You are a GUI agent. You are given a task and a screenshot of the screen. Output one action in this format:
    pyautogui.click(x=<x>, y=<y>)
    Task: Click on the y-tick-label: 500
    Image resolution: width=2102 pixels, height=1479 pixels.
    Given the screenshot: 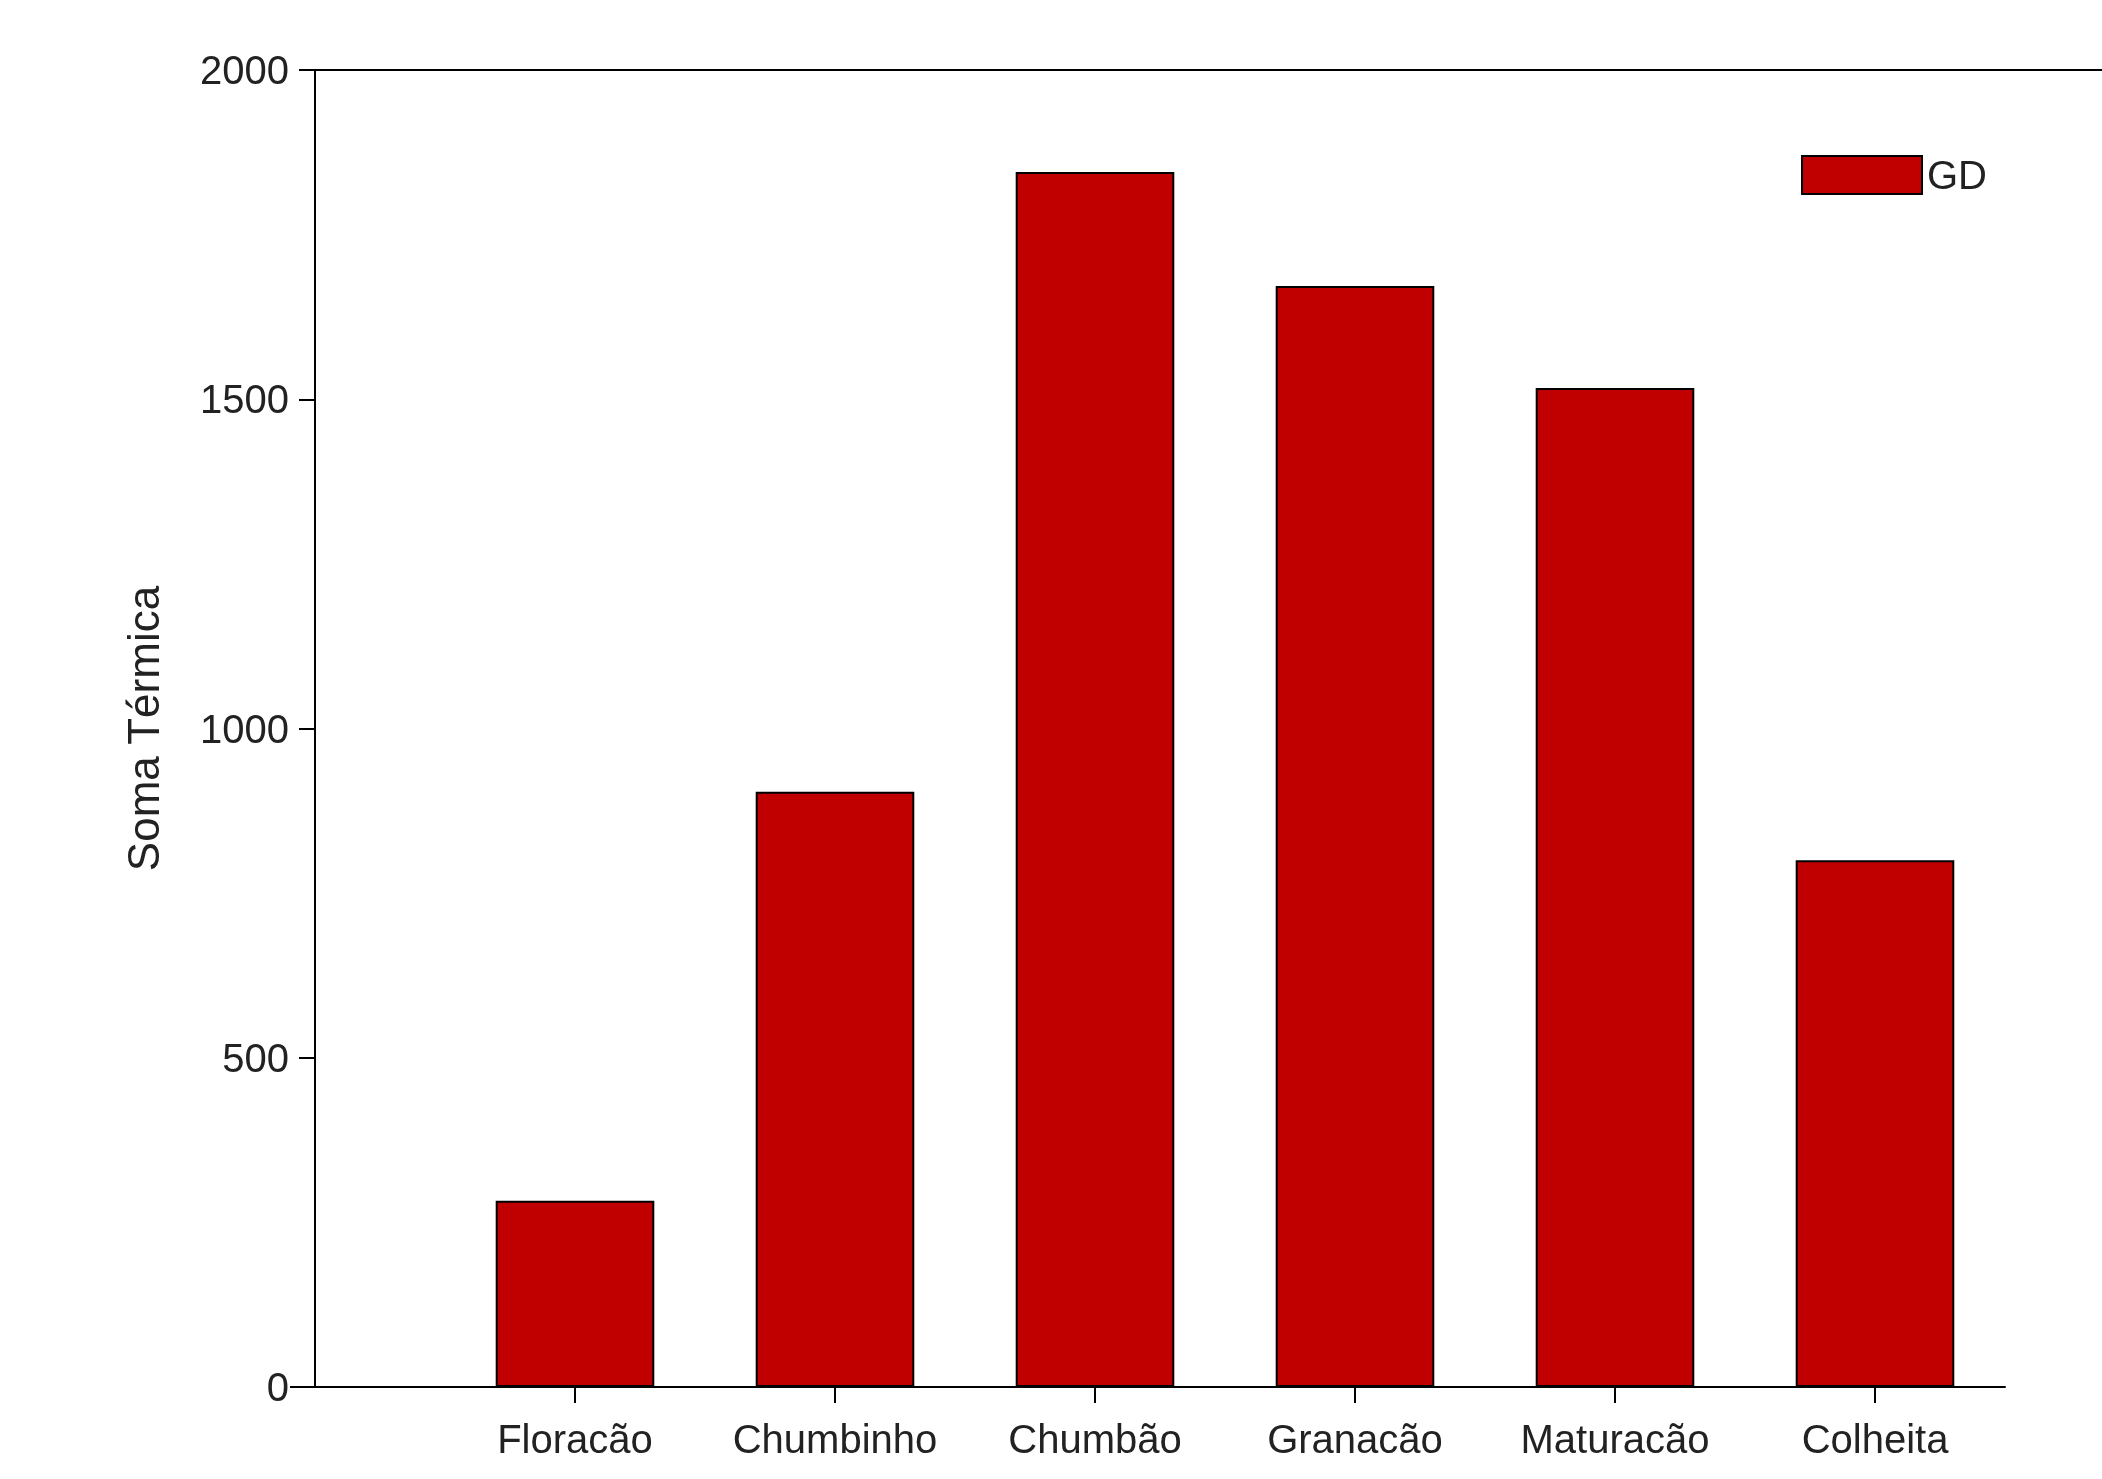 What is the action you would take?
    pyautogui.click(x=255, y=1057)
    